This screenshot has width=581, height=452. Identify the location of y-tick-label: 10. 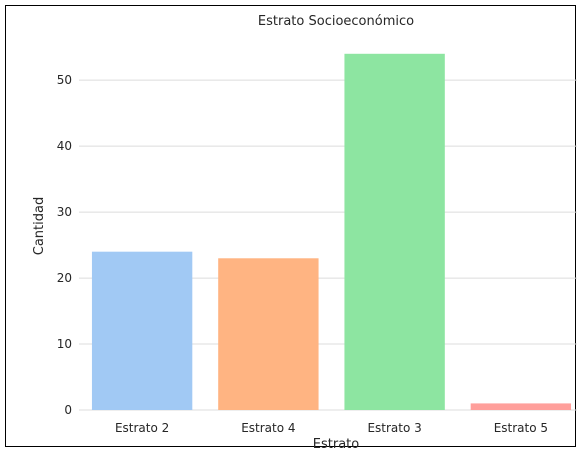
(64, 344).